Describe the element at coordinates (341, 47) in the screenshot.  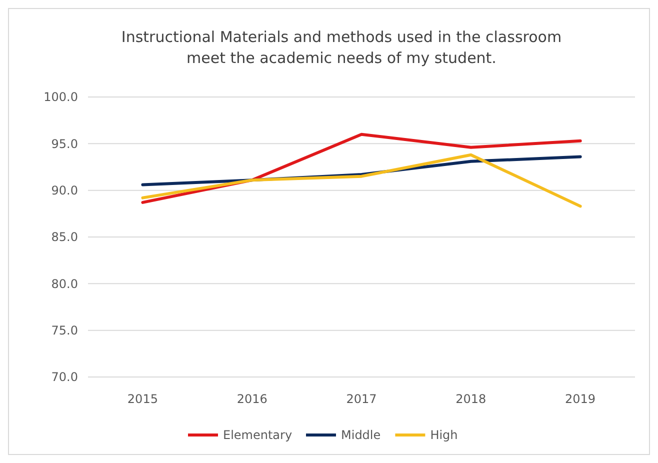
I see `chart-title: Instructional Materials and methods used in the classroom meet the academic needs of my student.` at that location.